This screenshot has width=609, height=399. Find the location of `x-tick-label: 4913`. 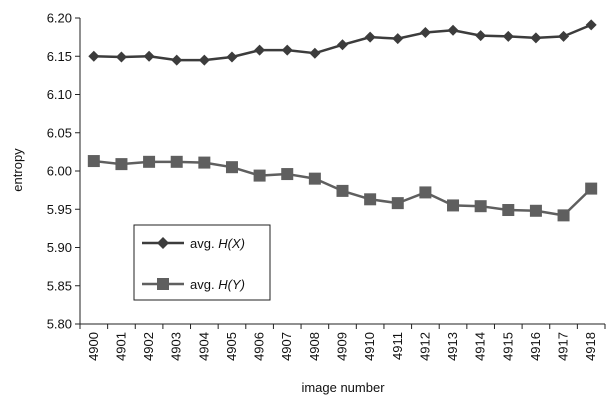

x-tick-label: 4913 is located at coordinates (452, 346).